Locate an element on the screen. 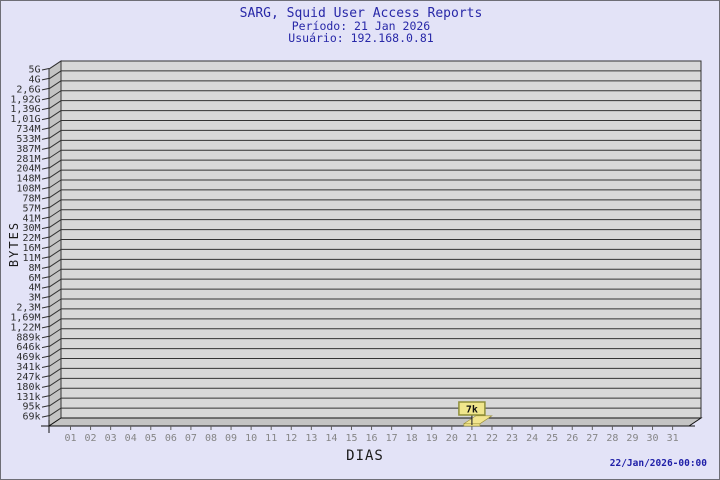  y-tick-label: 1,39G is located at coordinates (25, 109).